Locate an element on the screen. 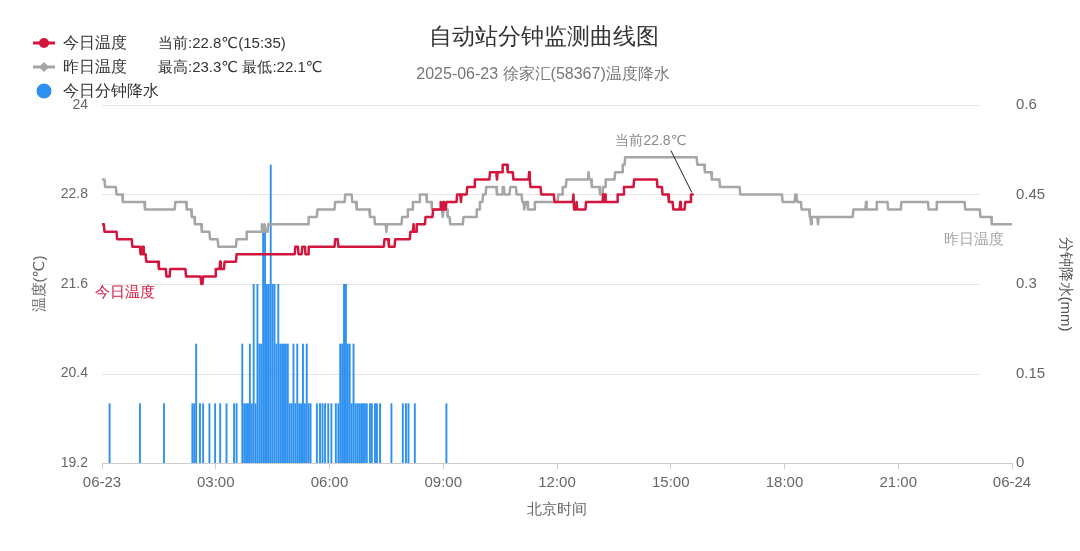 The image size is (1080, 551). x-tick-label: 03:00 is located at coordinates (215, 482).